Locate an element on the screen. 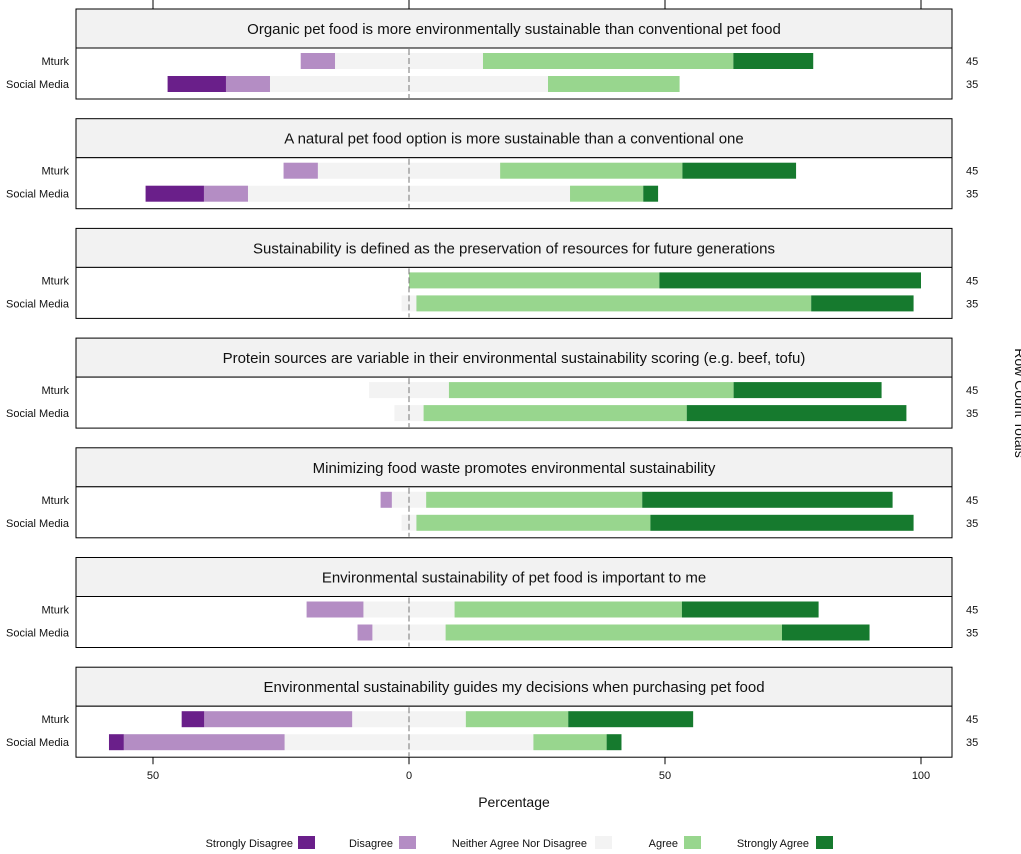 This screenshot has width=1021, height=854. bar-p4-r1-neither-agree-nor-disagree is located at coordinates (409, 522).